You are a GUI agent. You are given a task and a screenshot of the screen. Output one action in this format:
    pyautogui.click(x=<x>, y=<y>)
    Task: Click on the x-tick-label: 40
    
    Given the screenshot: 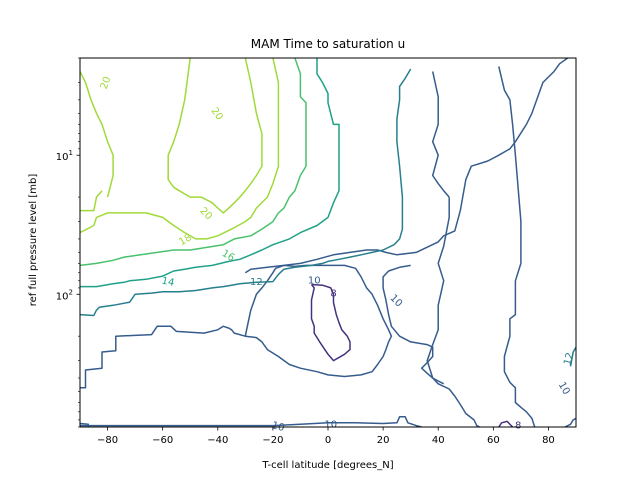 What is the action you would take?
    pyautogui.click(x=438, y=440)
    